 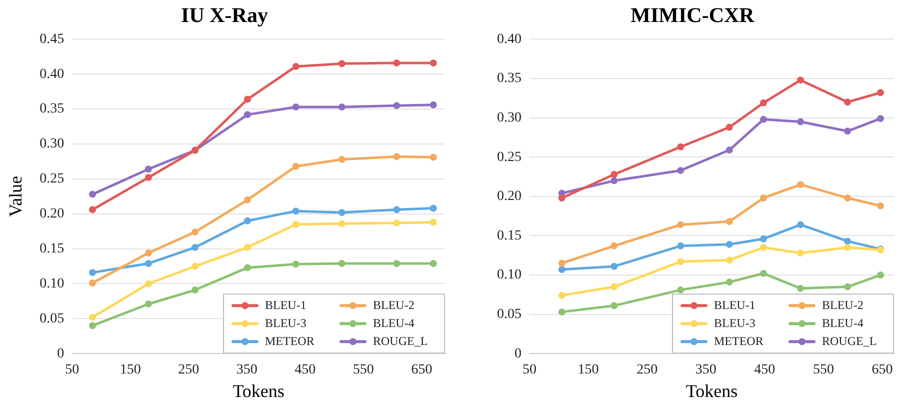 What do you see at coordinates (843, 305) in the screenshot?
I see `legend-label: BLEU-2` at bounding box center [843, 305].